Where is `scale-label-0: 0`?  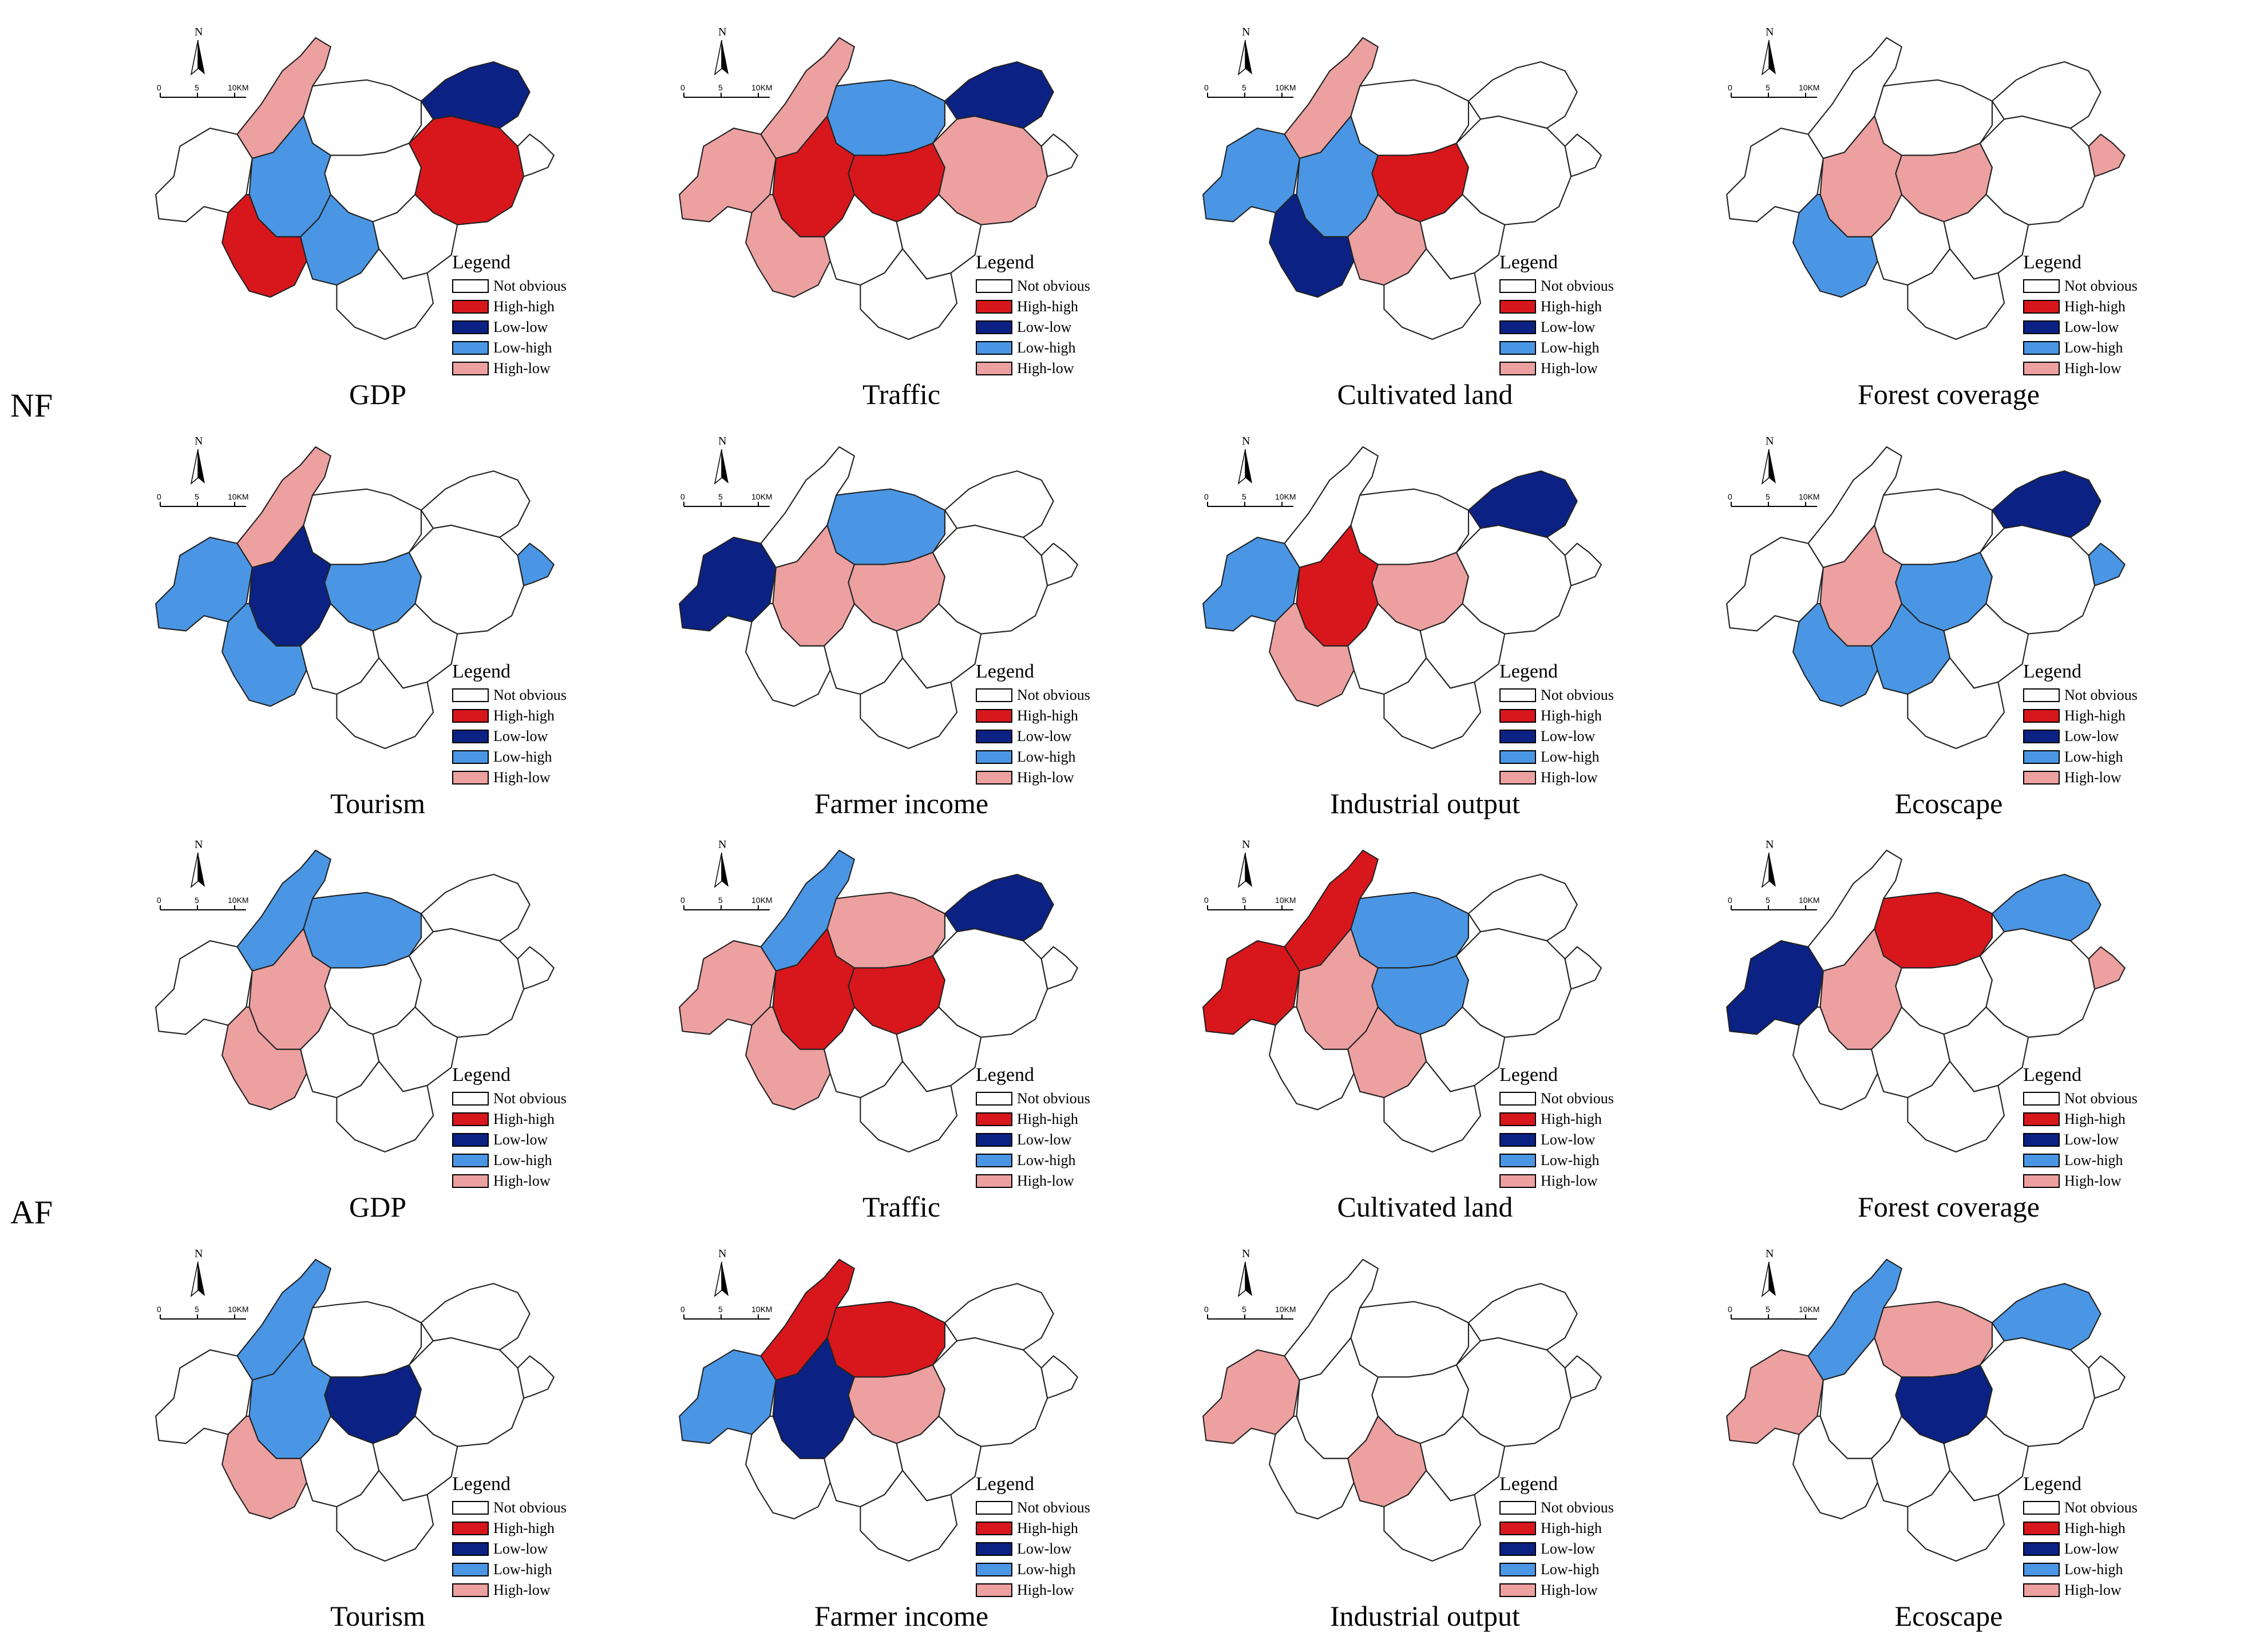 scale-label-0: 0 is located at coordinates (682, 900).